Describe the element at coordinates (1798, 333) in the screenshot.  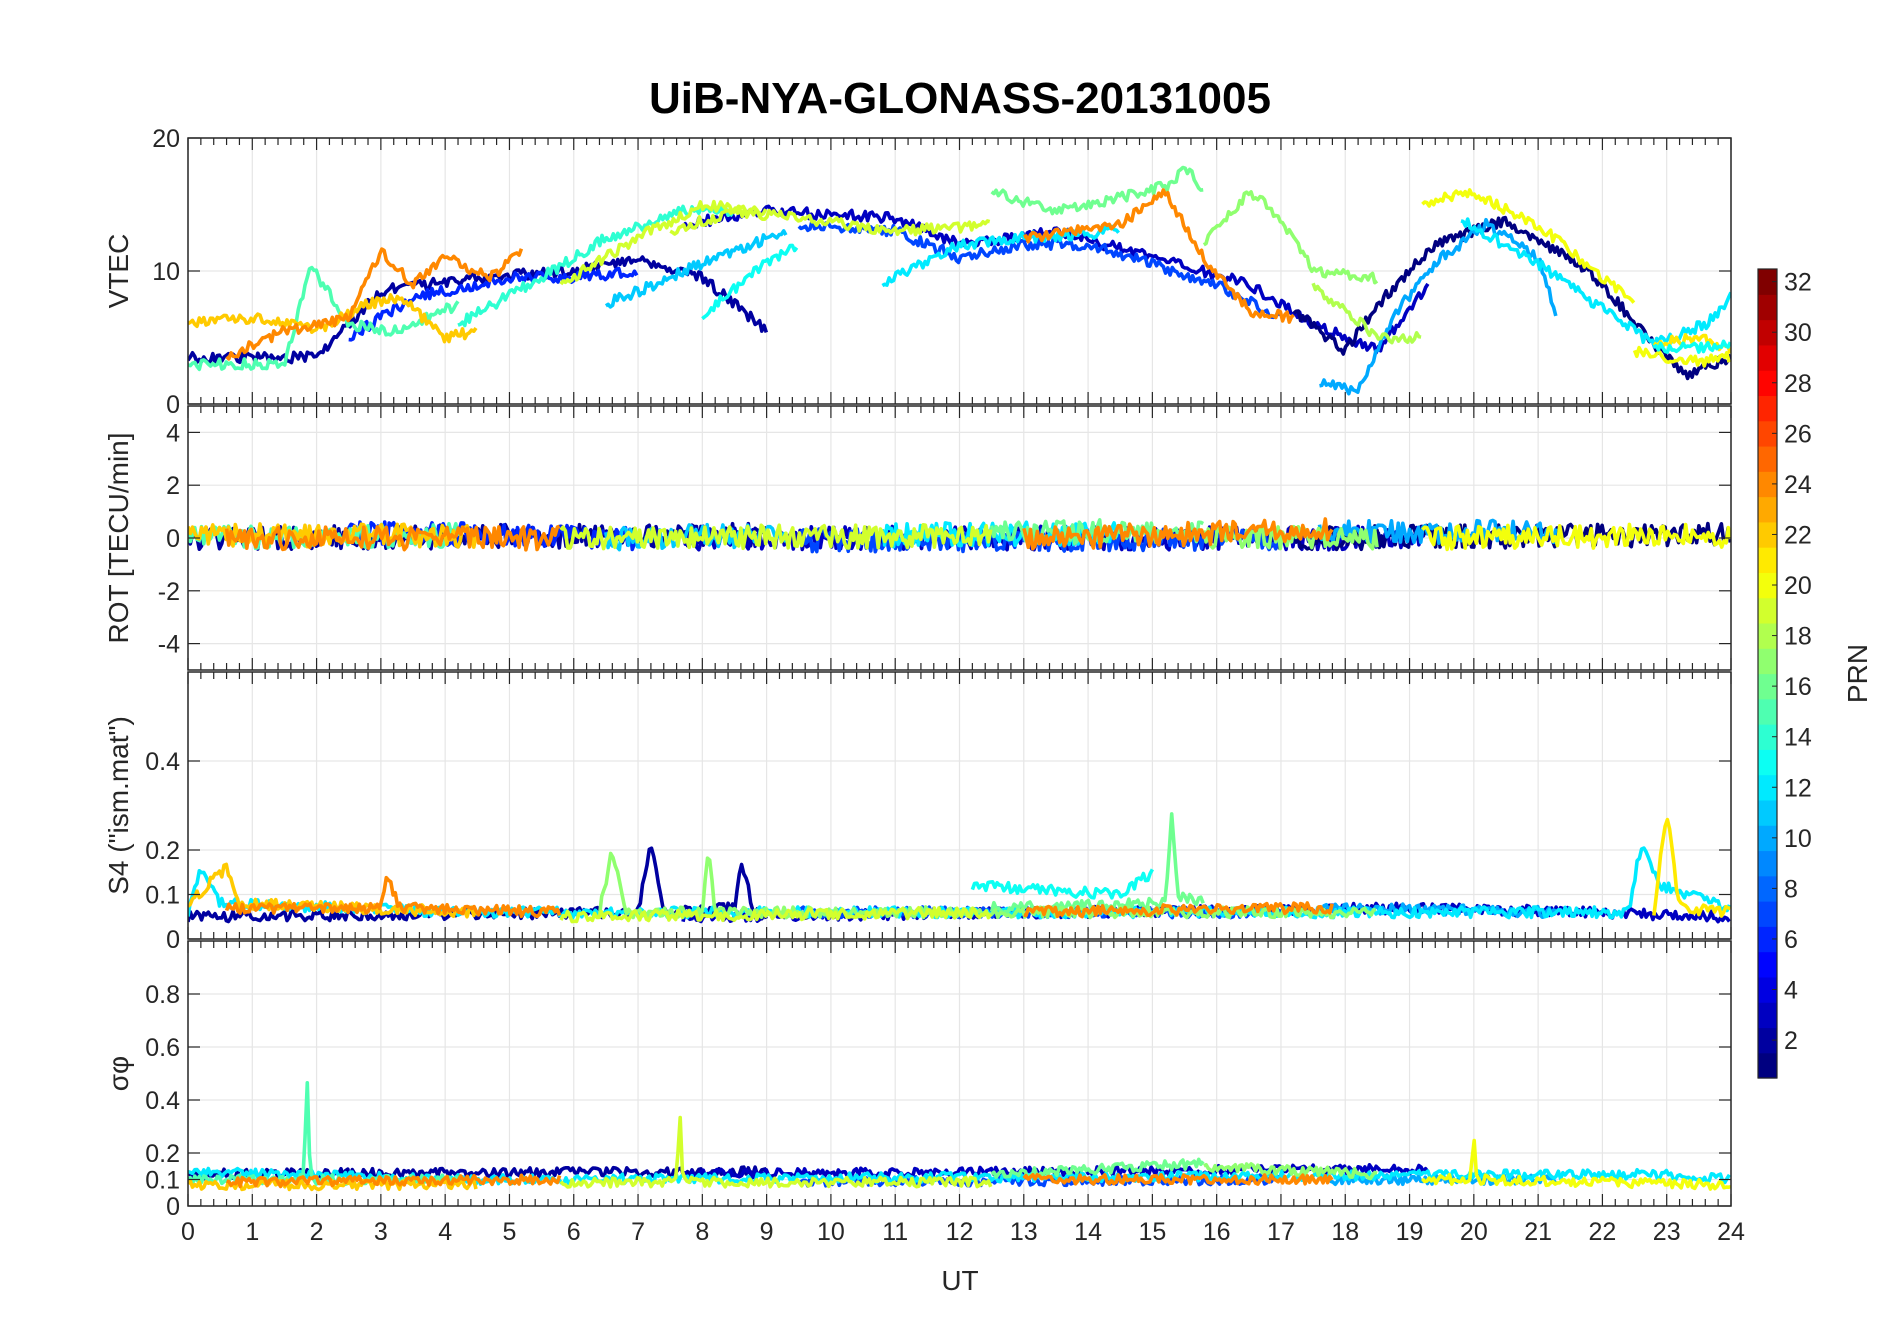
I see `colorbar-tick-label: 30` at that location.